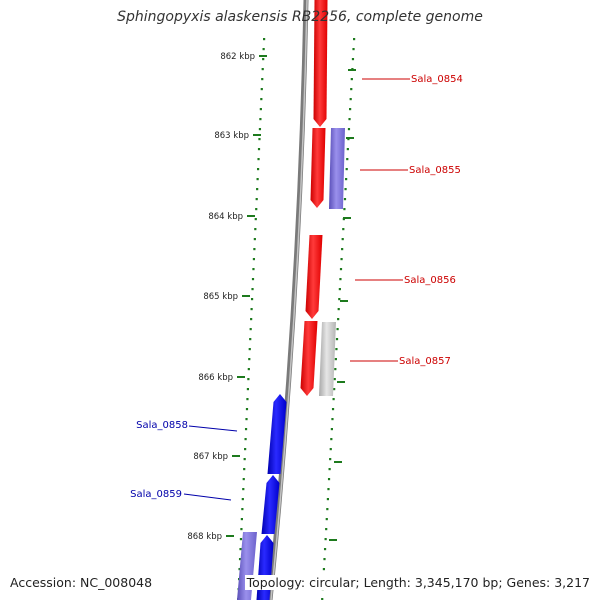 The image size is (600, 600). I want to click on gene-block-gray, so click(327, 359).